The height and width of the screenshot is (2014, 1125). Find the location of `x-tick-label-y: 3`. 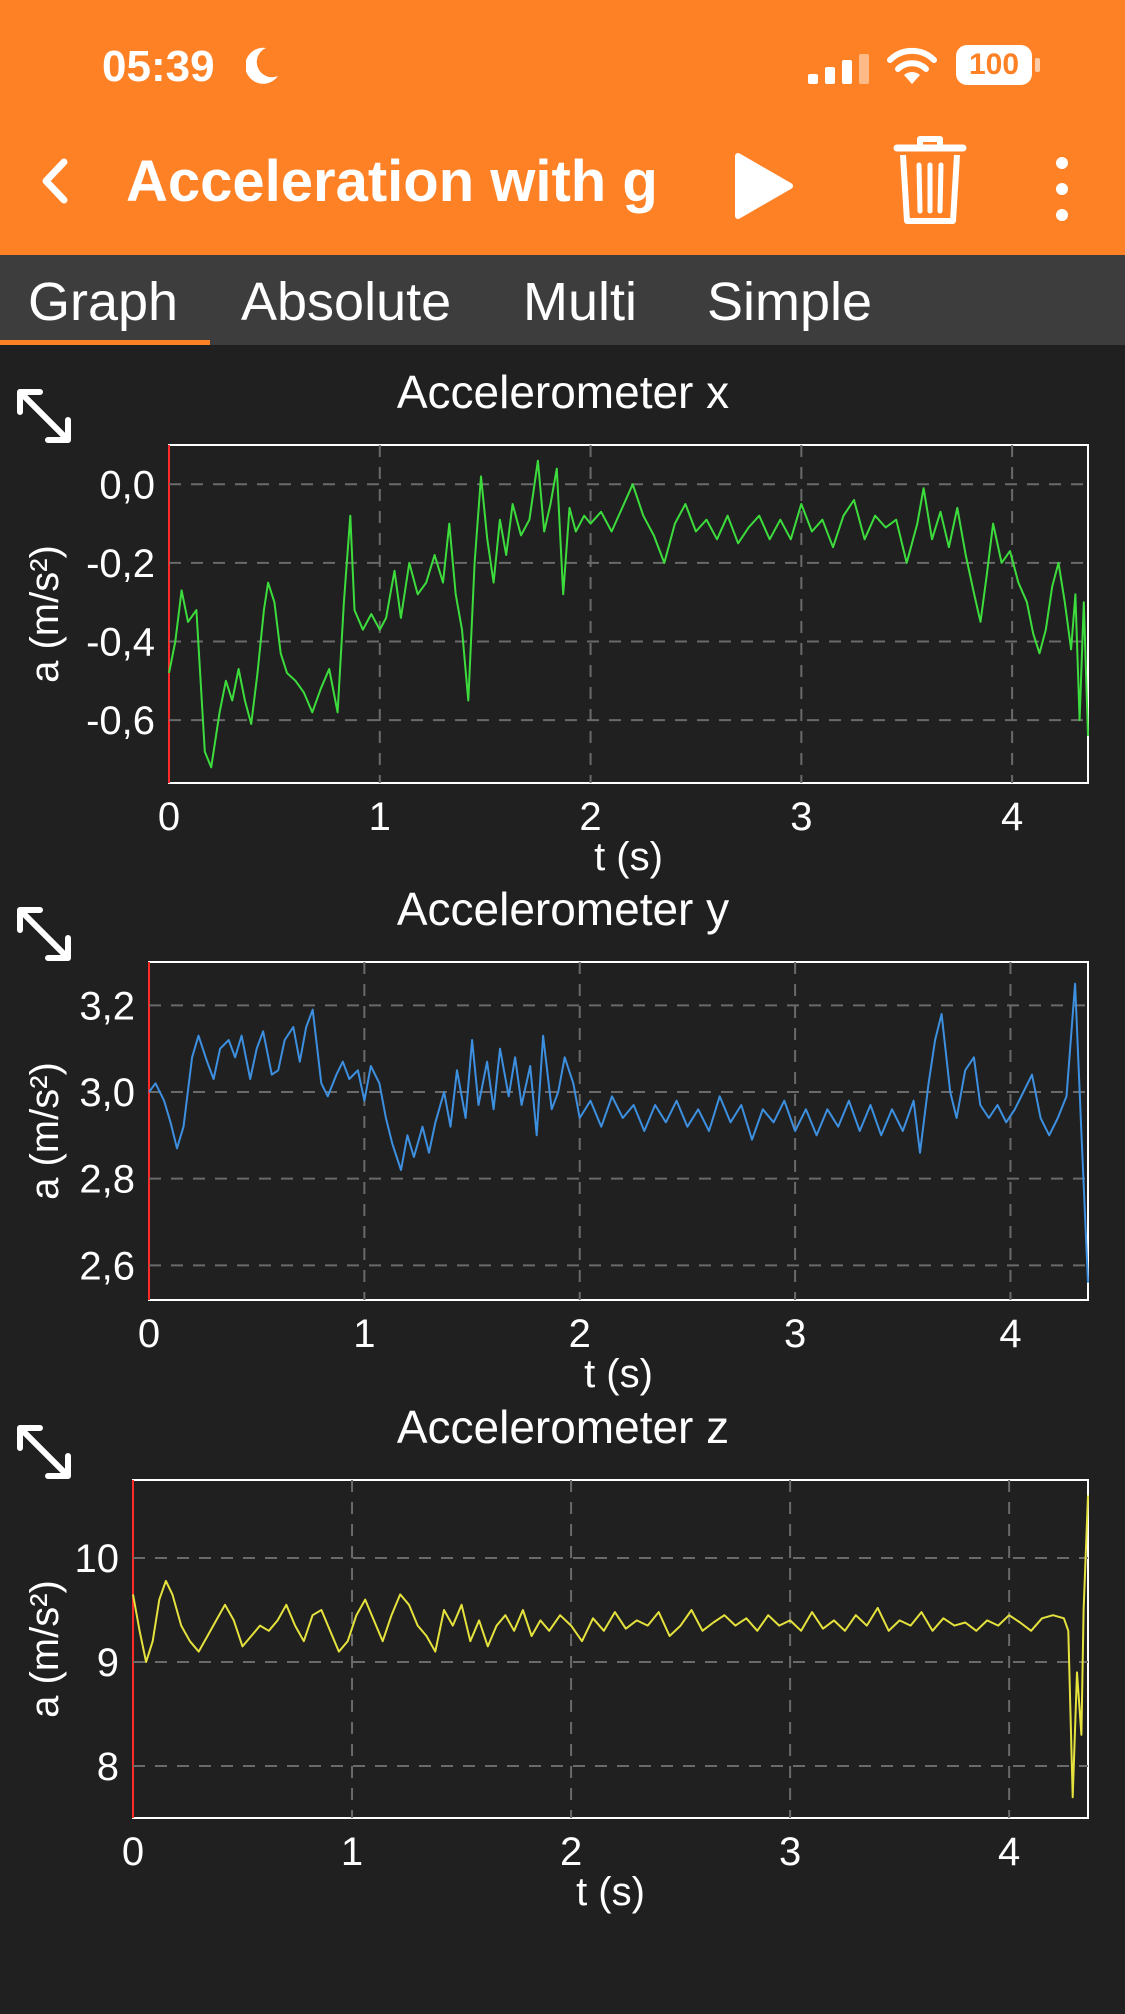

x-tick-label-y: 3 is located at coordinates (795, 1334).